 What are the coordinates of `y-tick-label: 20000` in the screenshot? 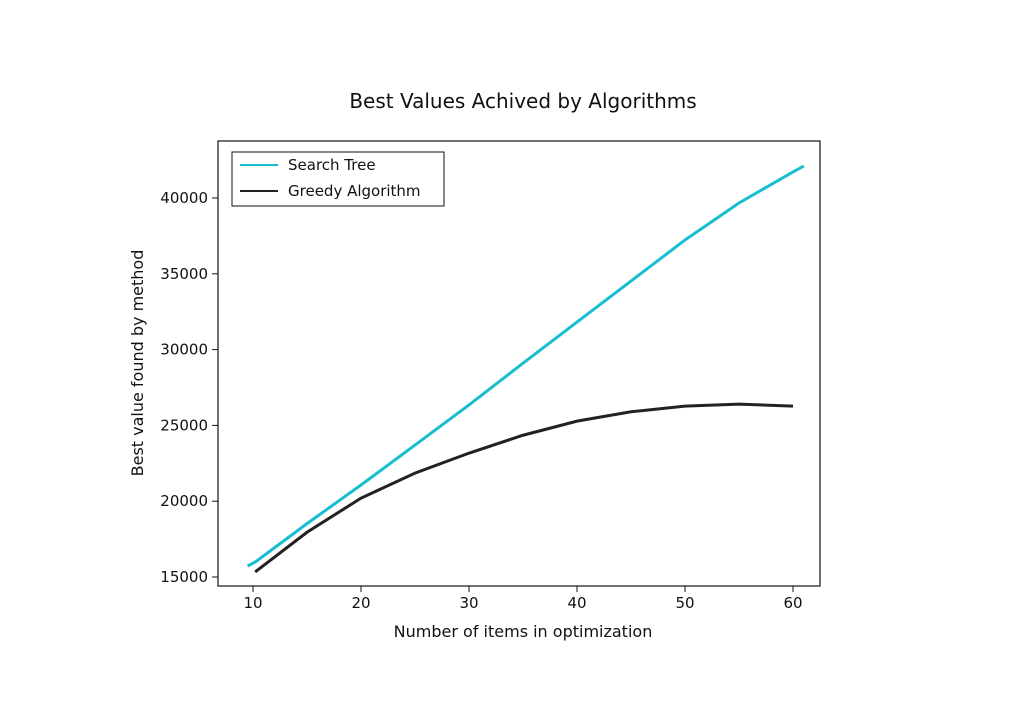 It's located at (184, 501).